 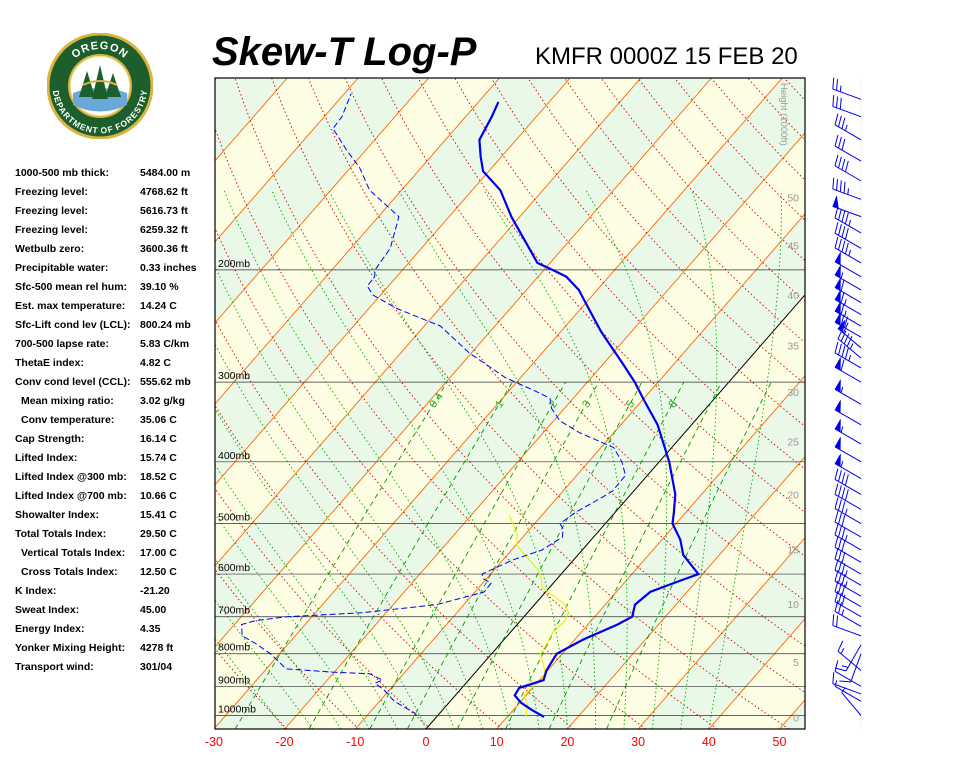 I want to click on stat-label: Total Totals Index:, so click(x=61, y=534).